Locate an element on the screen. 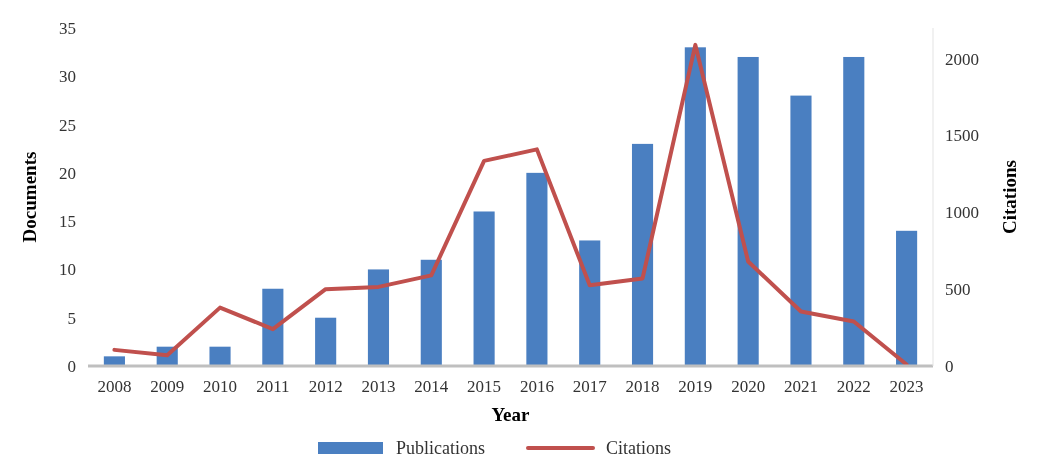 This screenshot has height=473, width=1038. x-tick-label: 2017 is located at coordinates (590, 386).